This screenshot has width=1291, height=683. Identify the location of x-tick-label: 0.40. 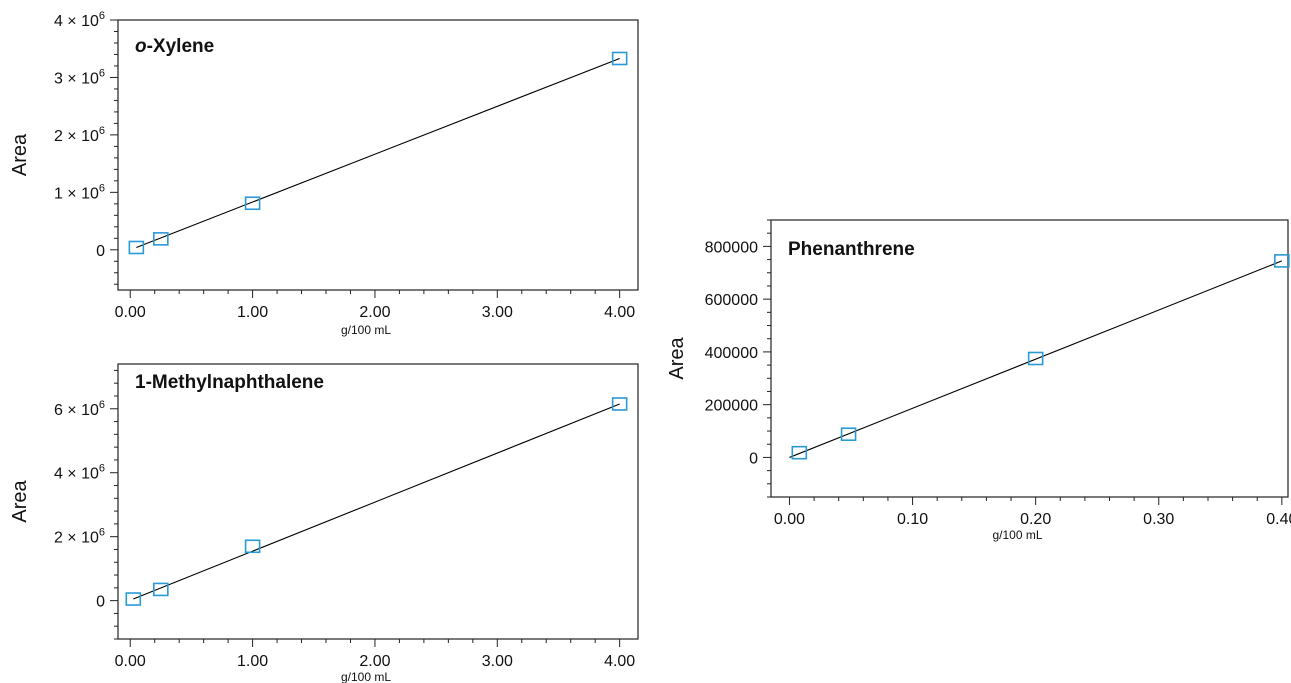
(1278, 519).